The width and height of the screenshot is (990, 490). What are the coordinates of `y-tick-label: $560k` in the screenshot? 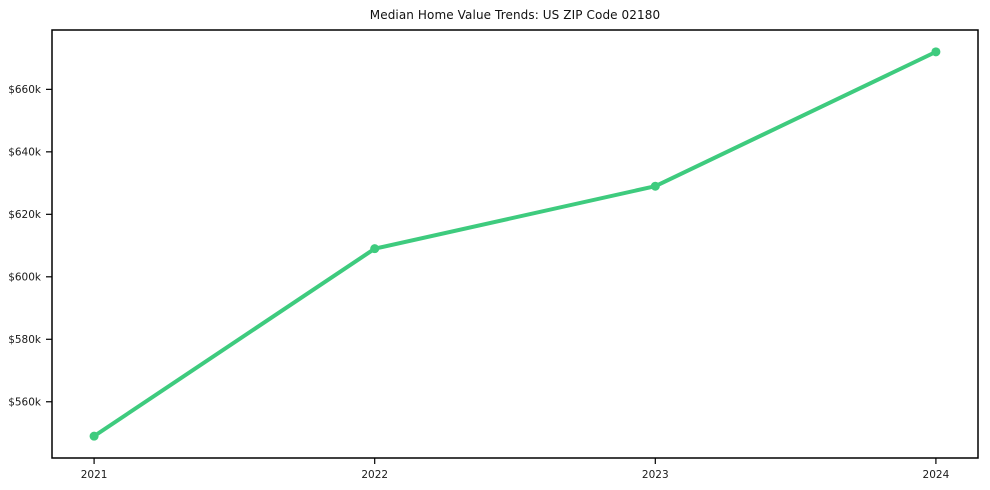 It's located at (25, 402).